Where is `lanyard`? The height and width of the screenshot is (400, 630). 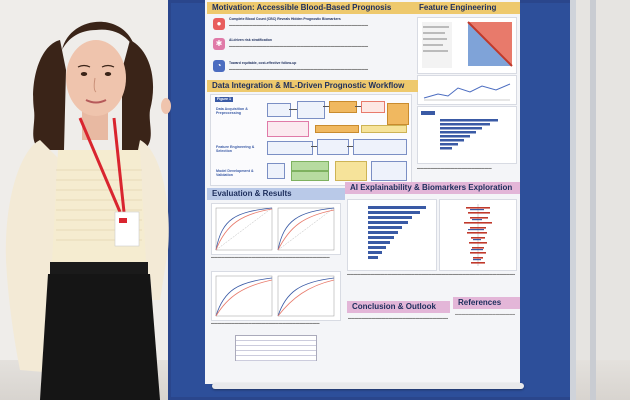 lanyard is located at coordinates (100, 165).